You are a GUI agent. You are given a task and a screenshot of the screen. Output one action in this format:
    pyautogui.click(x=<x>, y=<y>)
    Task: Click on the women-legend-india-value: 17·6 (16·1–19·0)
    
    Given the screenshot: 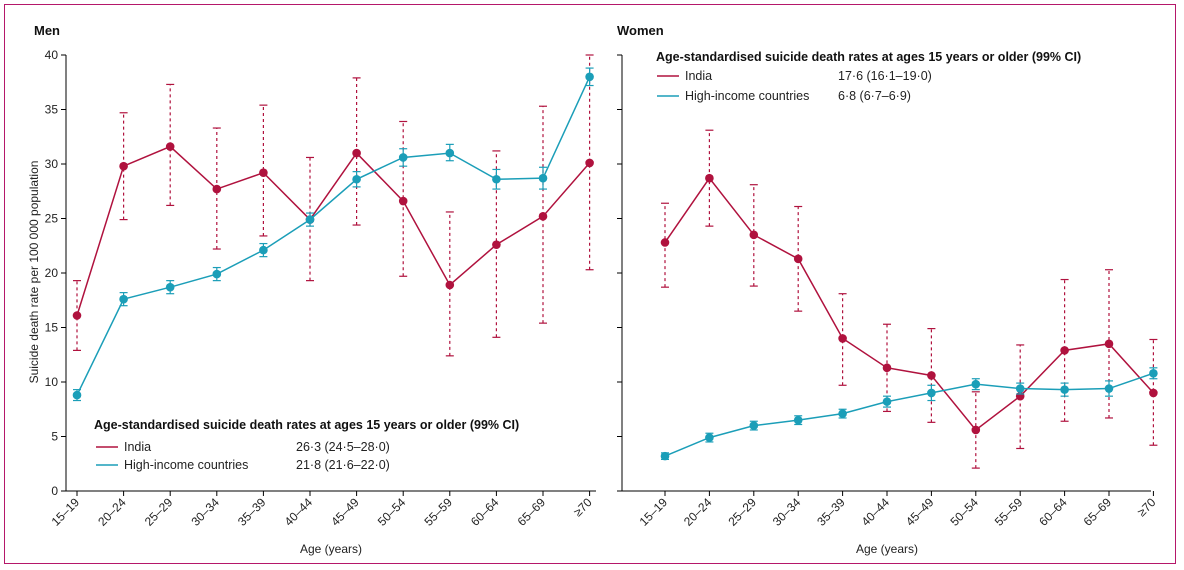 What is the action you would take?
    pyautogui.click(x=885, y=76)
    